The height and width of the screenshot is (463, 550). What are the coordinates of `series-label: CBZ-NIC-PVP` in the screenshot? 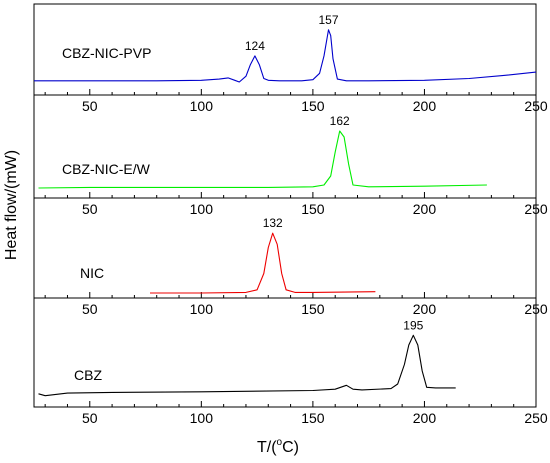 It's located at (106, 53).